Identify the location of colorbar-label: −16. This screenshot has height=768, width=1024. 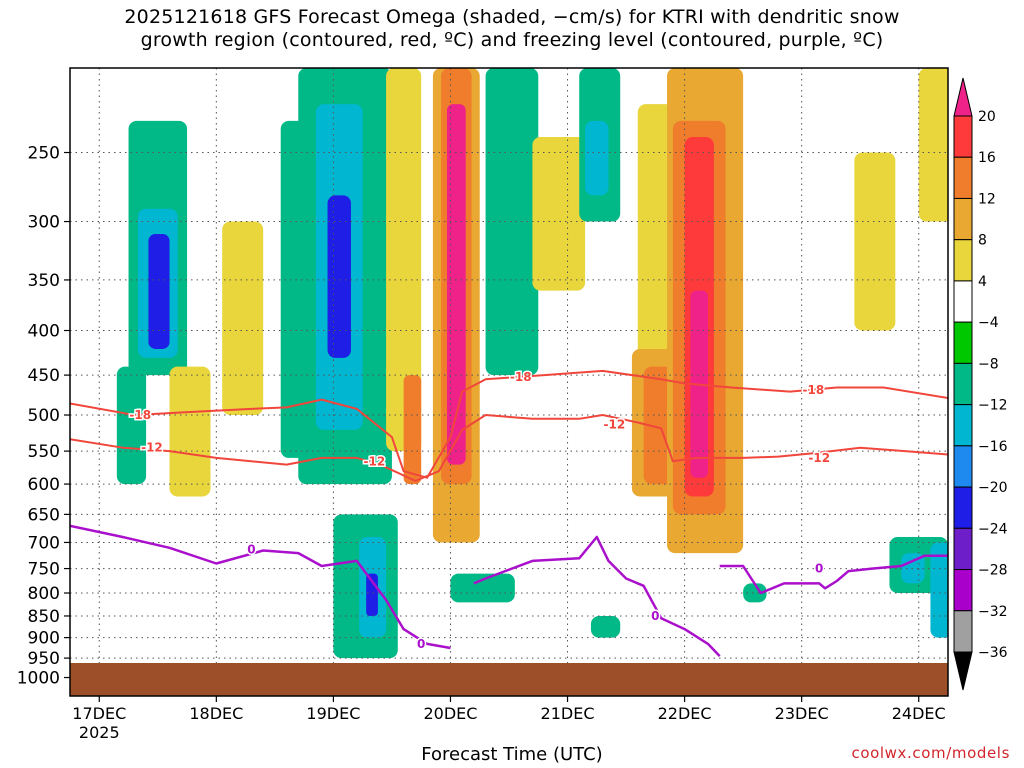
(993, 447).